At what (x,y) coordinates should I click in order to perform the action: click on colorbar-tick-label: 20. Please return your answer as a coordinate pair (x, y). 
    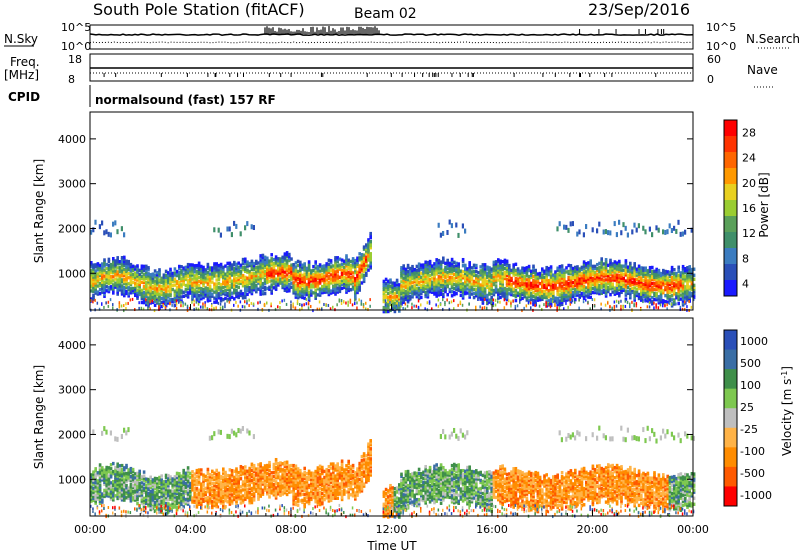
    Looking at the image, I should click on (749, 183).